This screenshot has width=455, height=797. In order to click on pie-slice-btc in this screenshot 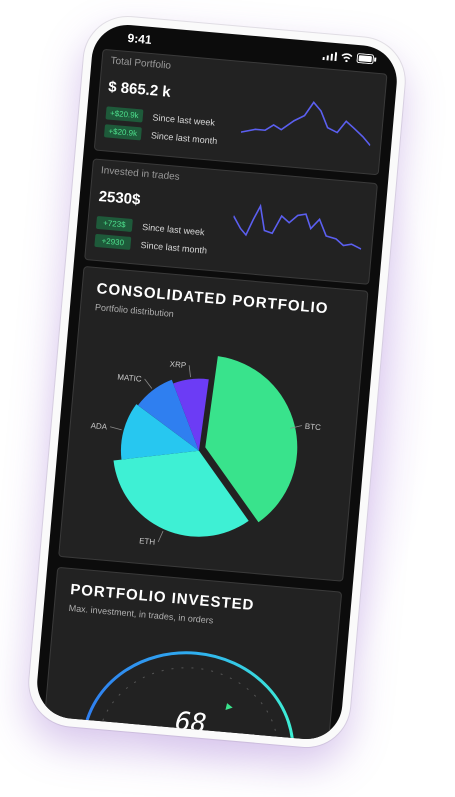, I will do `click(252, 440)`.